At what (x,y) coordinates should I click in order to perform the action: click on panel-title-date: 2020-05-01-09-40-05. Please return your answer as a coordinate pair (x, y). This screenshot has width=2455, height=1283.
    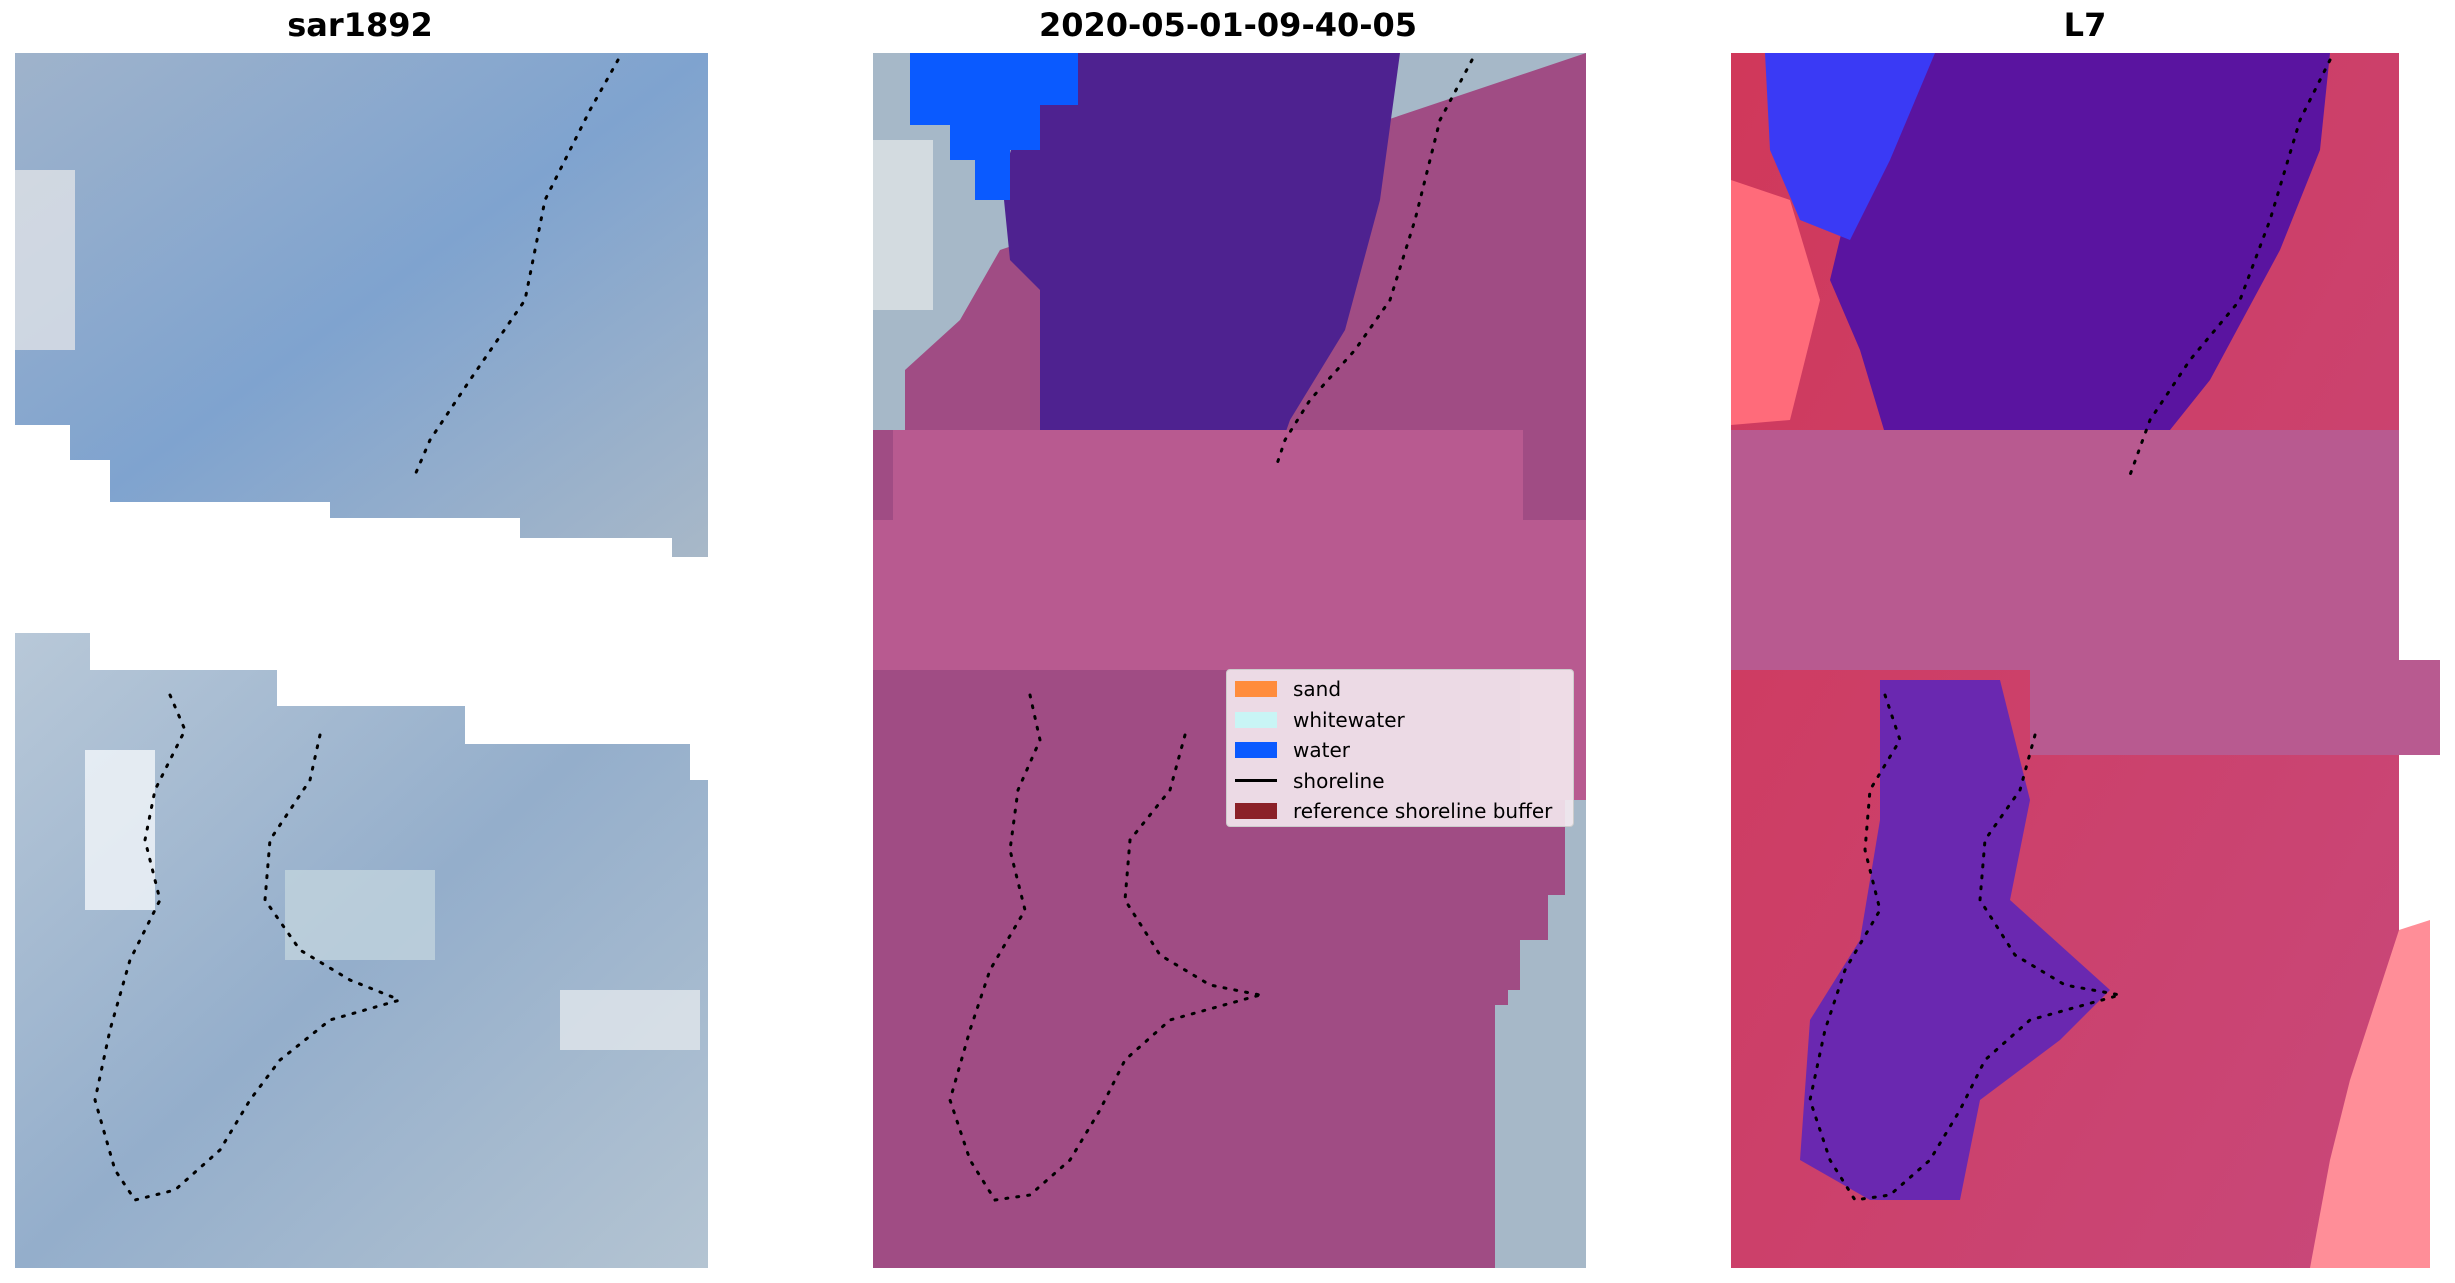
    Looking at the image, I should click on (1228, 25).